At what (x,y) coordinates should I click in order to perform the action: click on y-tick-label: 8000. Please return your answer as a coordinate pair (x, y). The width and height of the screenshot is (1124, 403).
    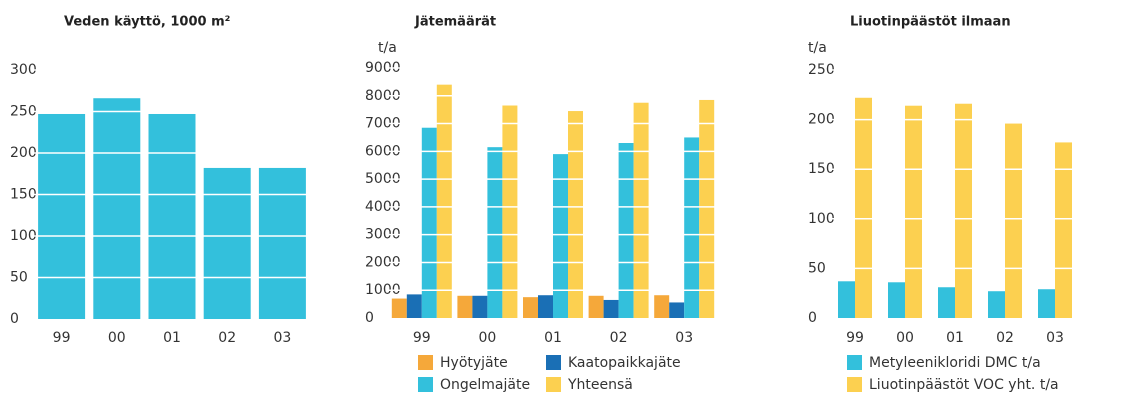
    Looking at the image, I should click on (383, 96).